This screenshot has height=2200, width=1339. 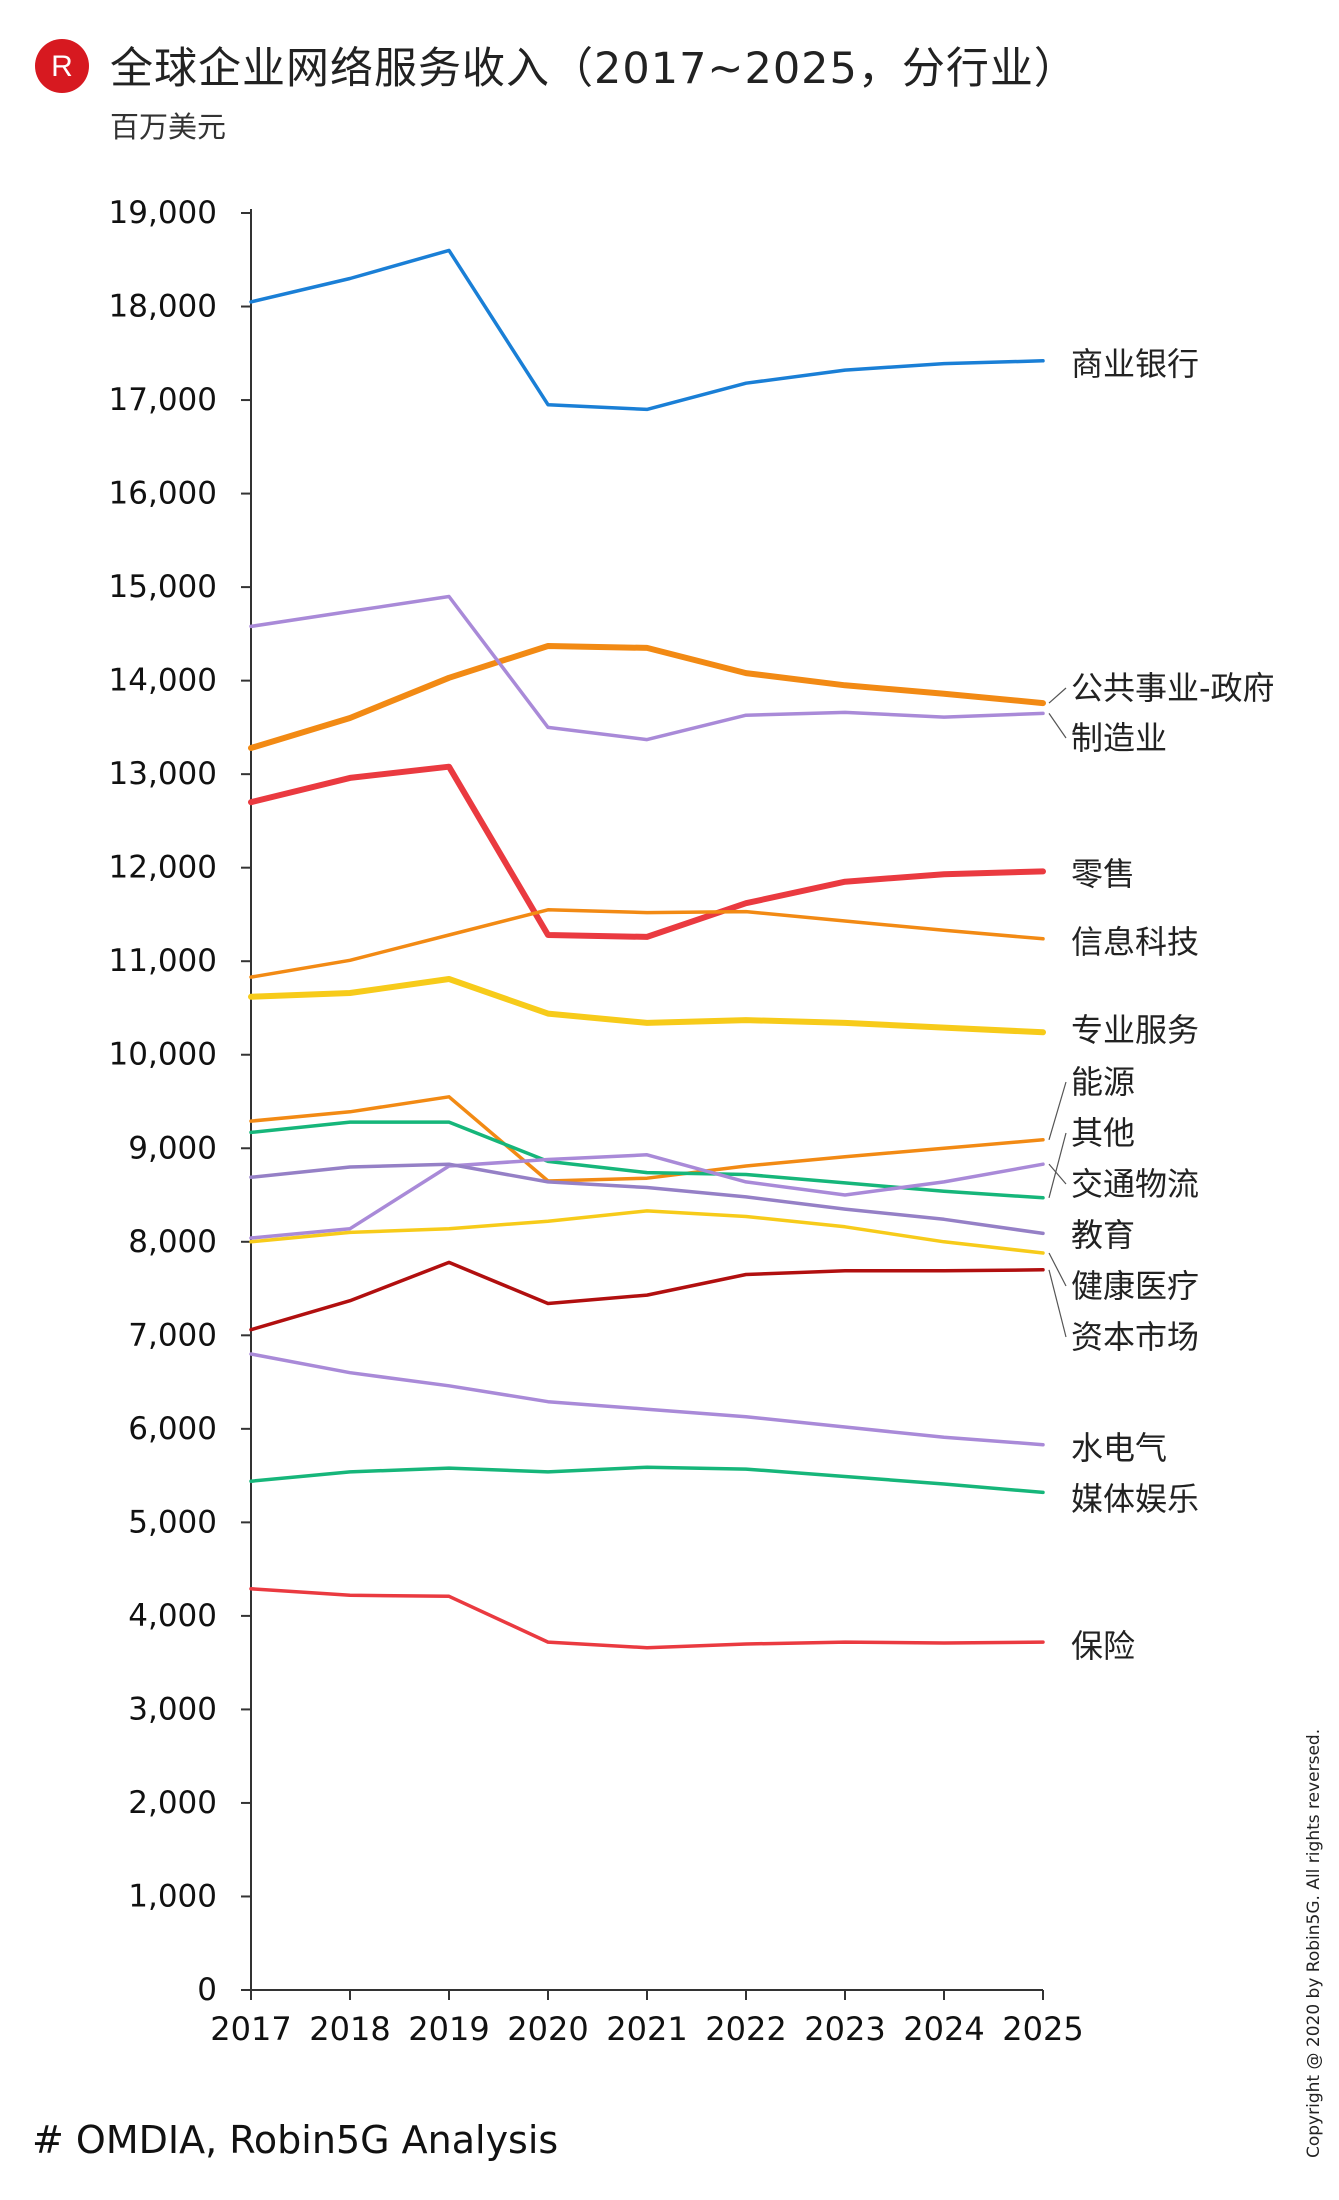 I want to click on y-tick-label: 14,000, so click(x=163, y=681).